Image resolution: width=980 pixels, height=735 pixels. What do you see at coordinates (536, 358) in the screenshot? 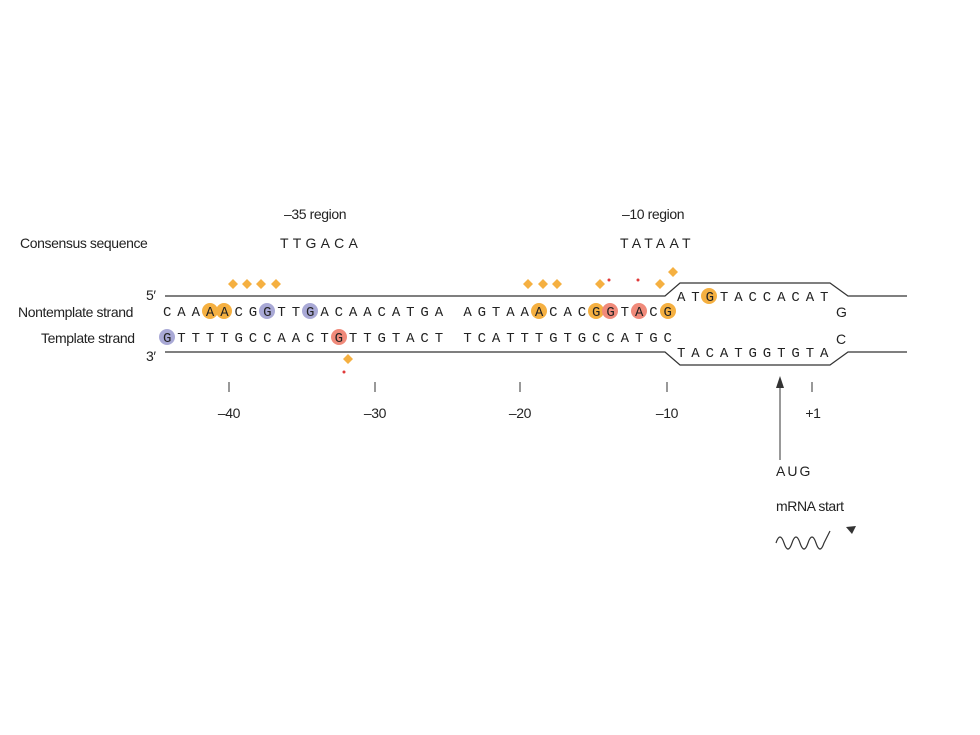
I see `template-backbone` at bounding box center [536, 358].